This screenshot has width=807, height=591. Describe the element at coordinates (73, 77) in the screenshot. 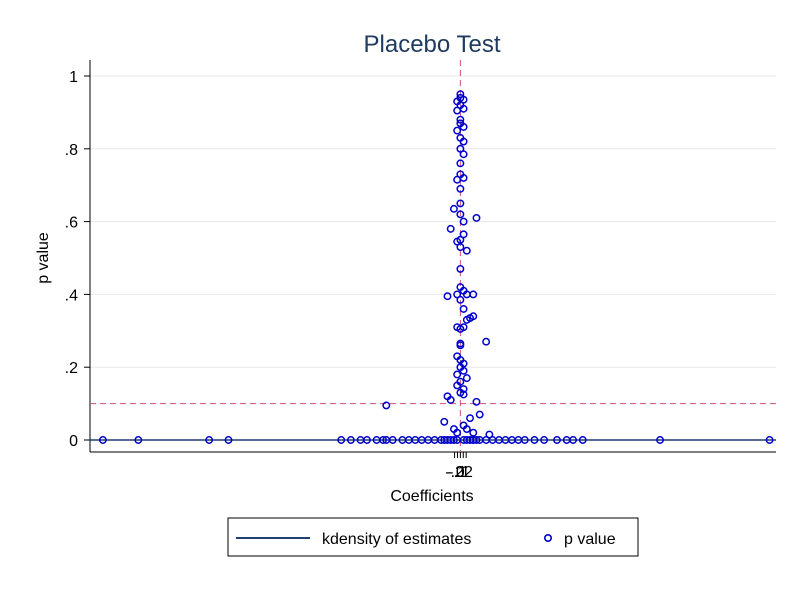

I see `y-tick-label: 1` at that location.